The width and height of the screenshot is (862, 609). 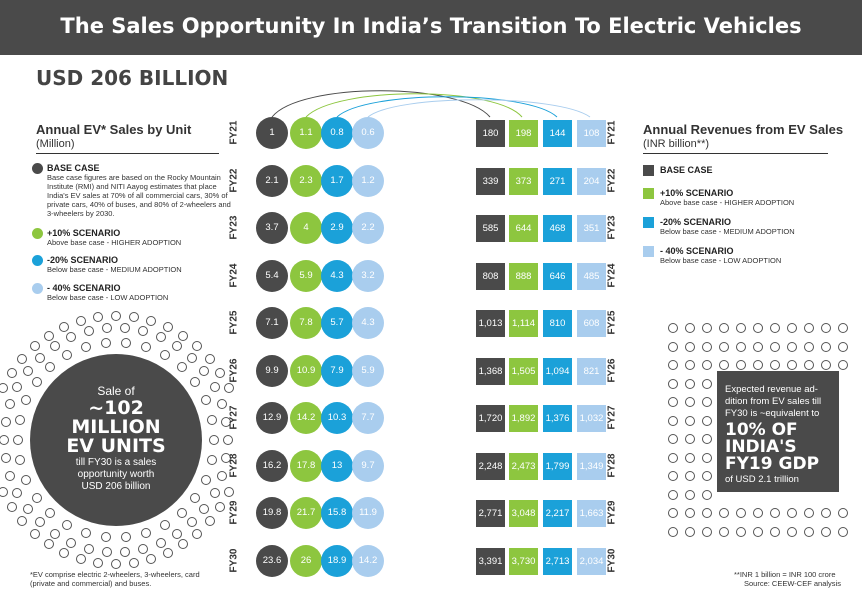 I want to click on fy-label-units: FY25, so click(x=234, y=322).